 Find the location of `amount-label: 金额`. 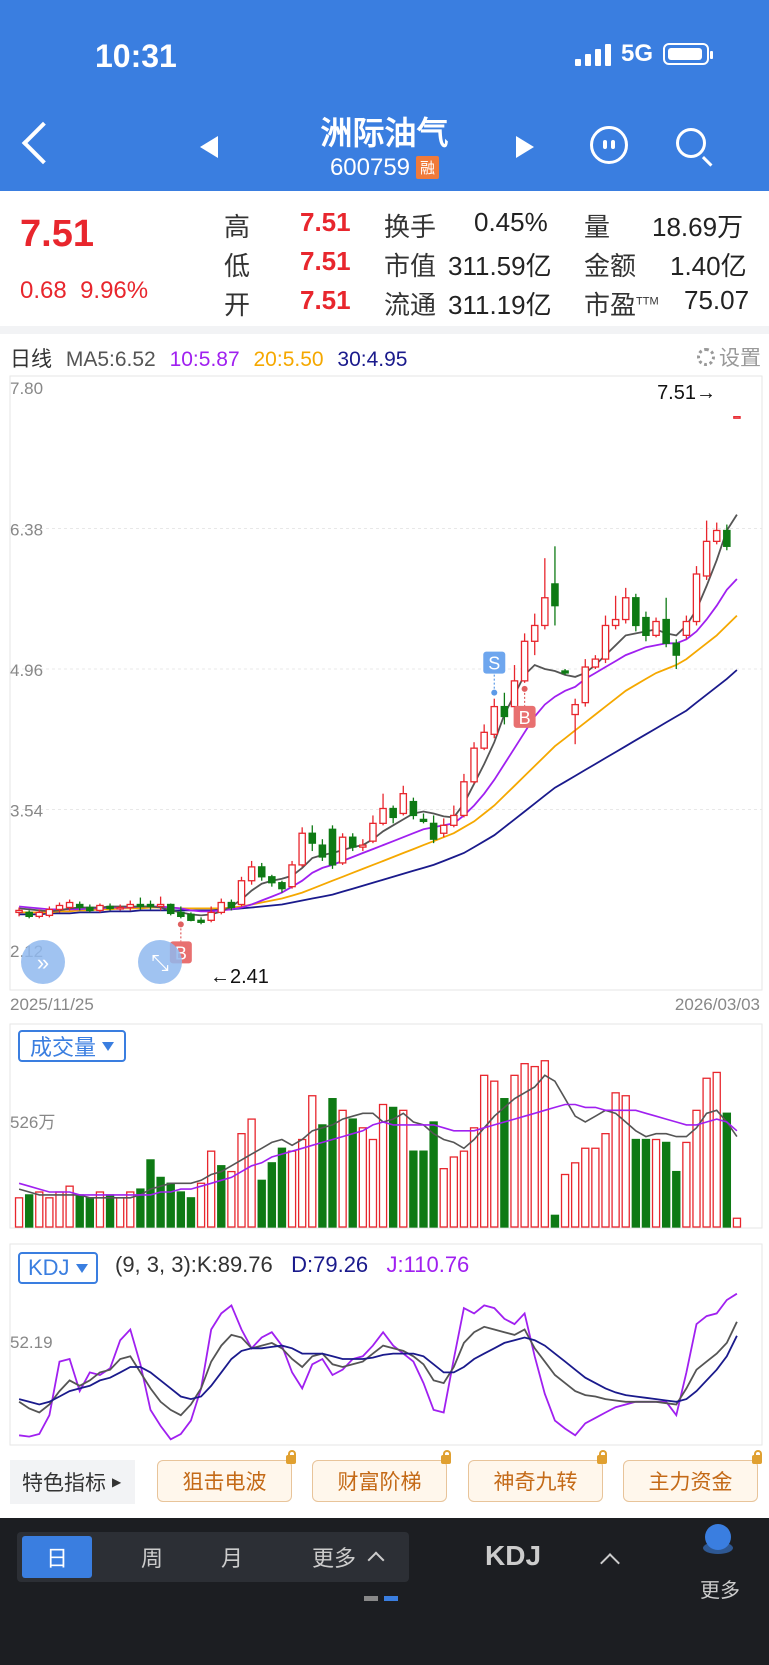

amount-label: 金额 is located at coordinates (610, 266).